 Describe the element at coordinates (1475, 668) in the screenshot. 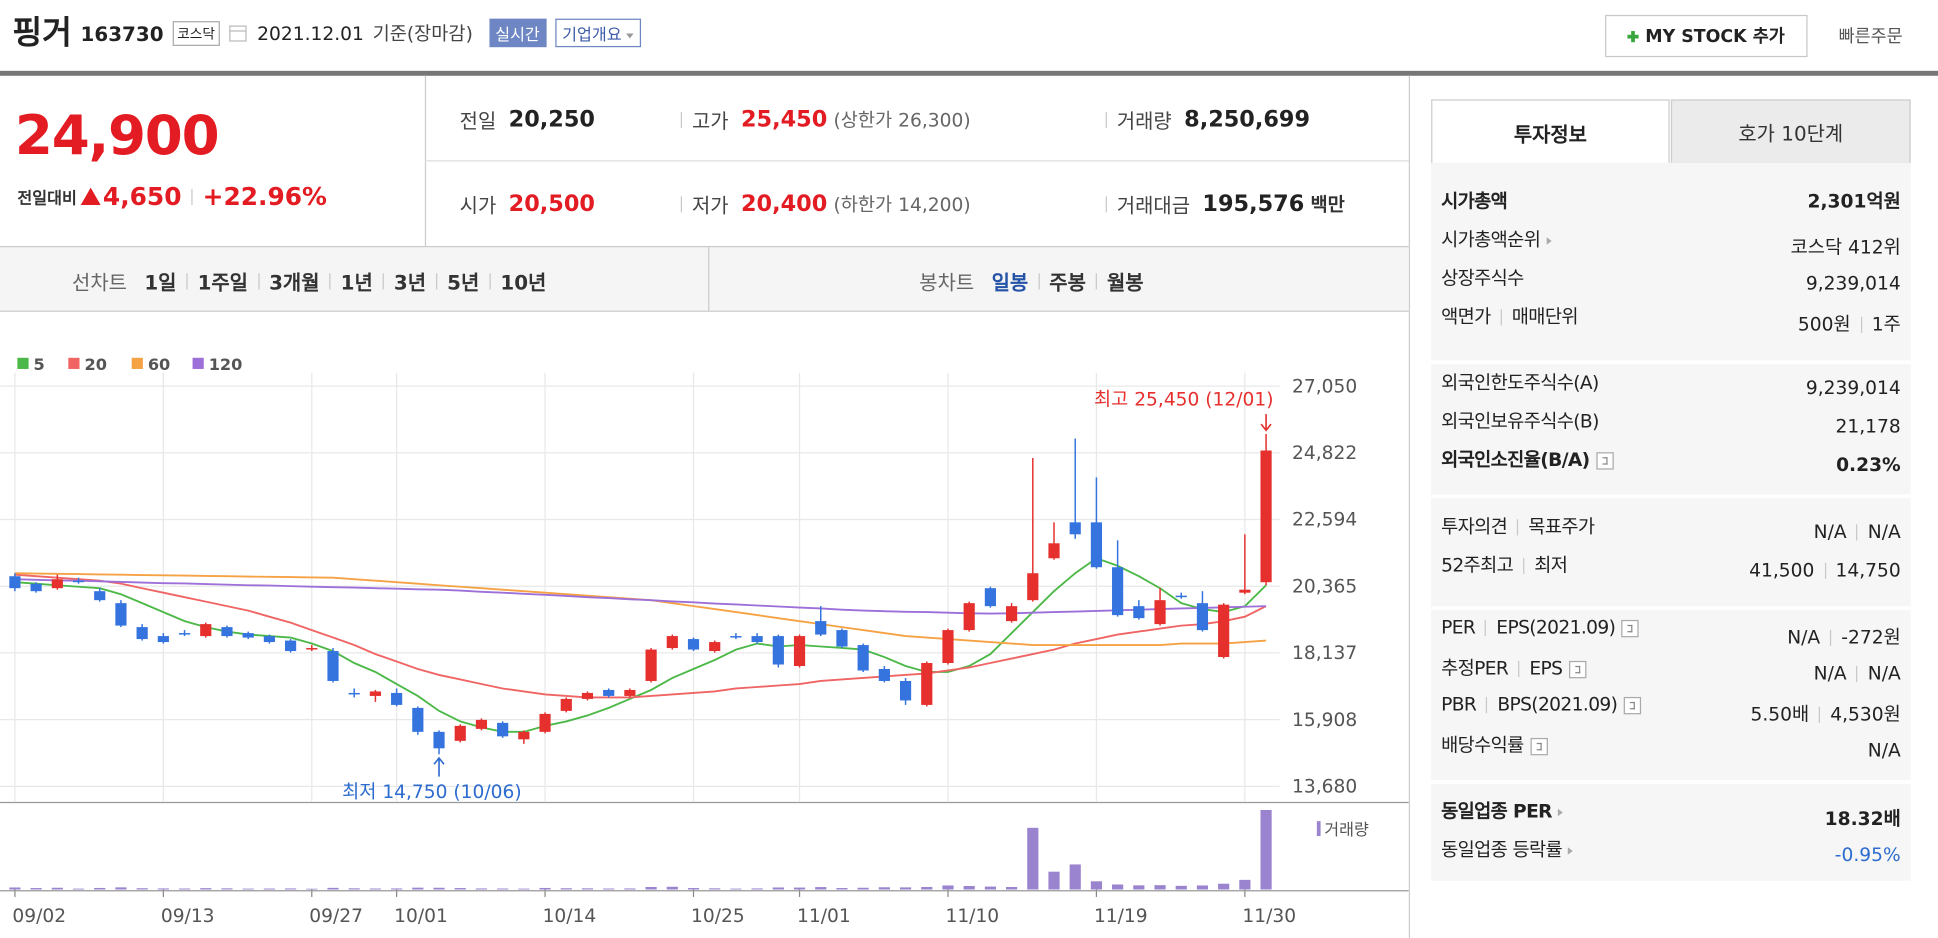

I see `label-part: 추정PER` at that location.